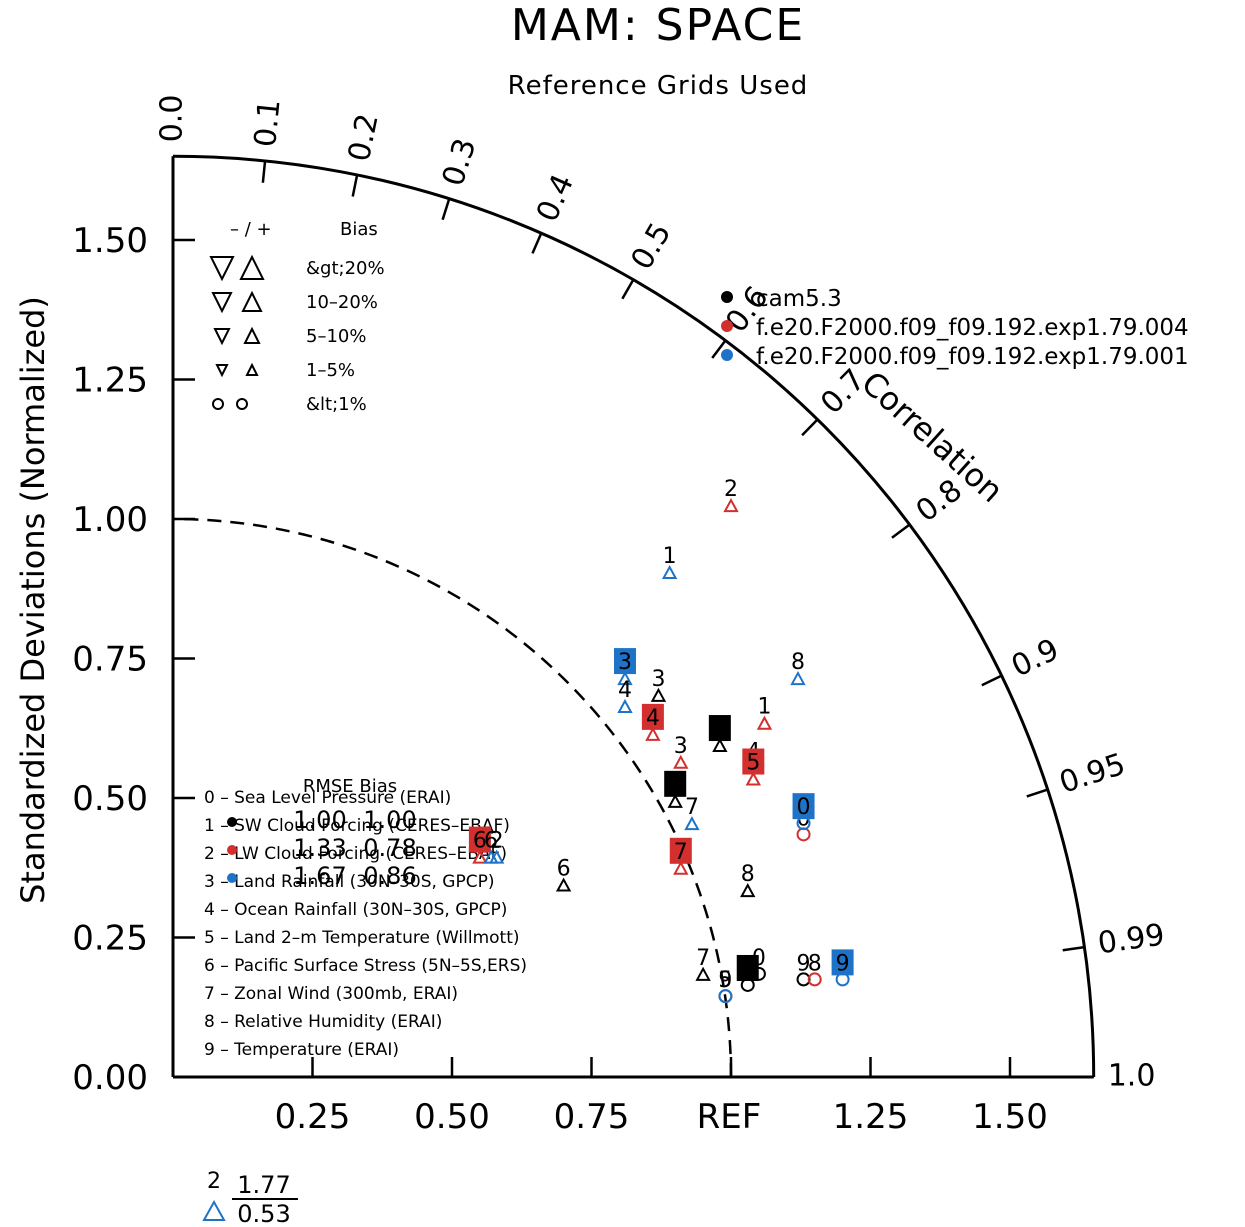 The width and height of the screenshot is (1245, 1227). I want to click on rmse-header: RMSE Bias, so click(350, 786).